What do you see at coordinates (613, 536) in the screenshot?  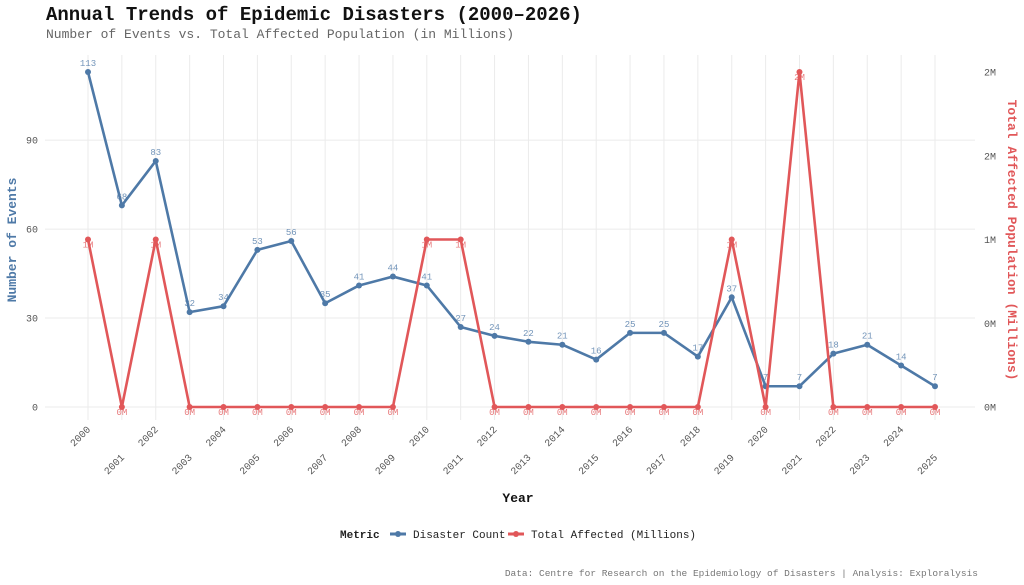 I see `legend-label-total-affected: Total Affected (Millions)` at bounding box center [613, 536].